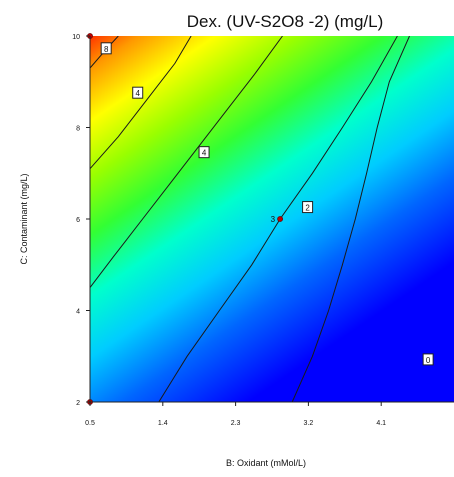 This screenshot has height=477, width=454. I want to click on contour-label-1: 2, so click(307, 208).